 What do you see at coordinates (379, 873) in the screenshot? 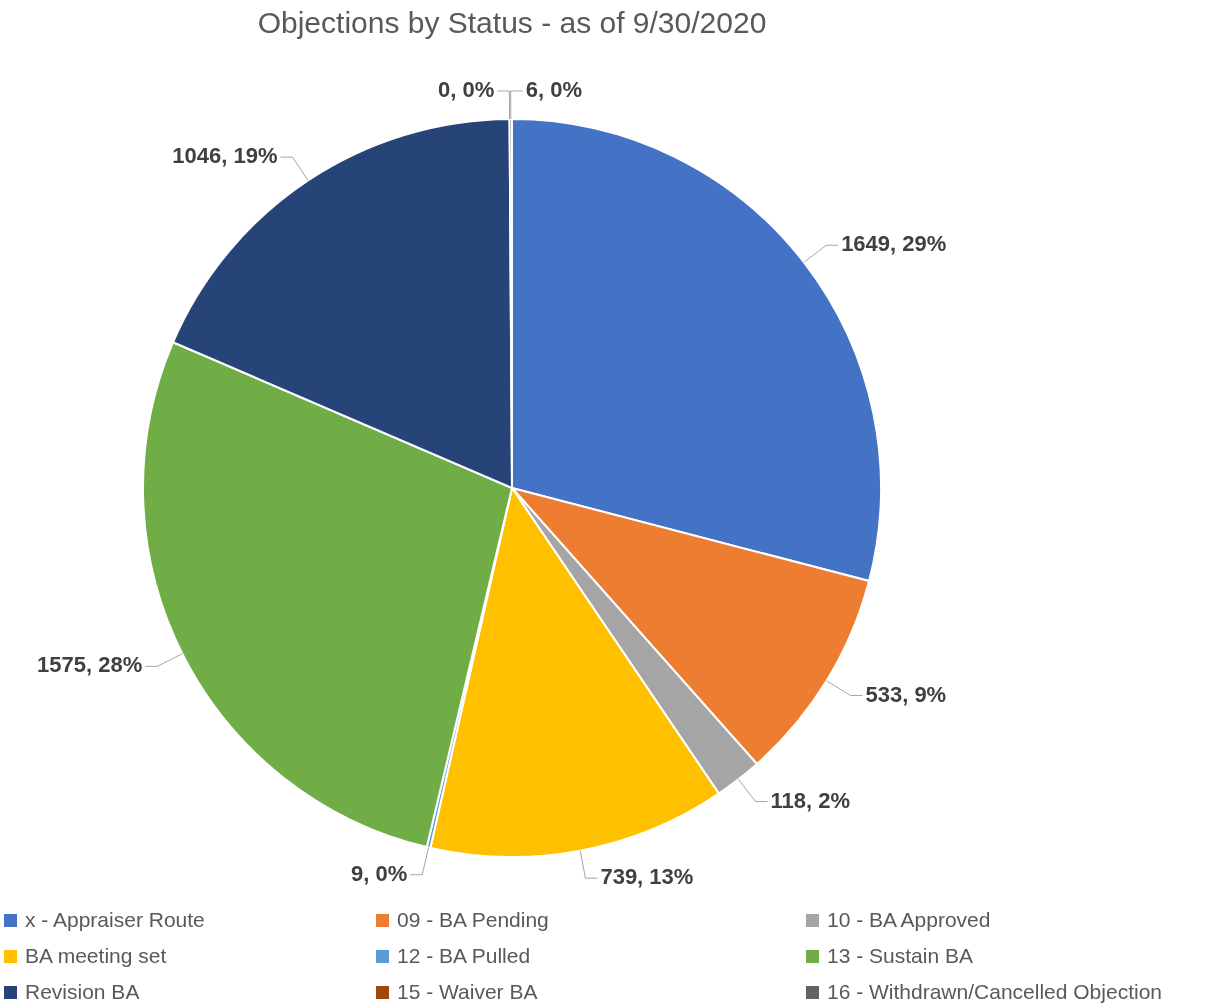
I see `data-label: 9, 0%` at bounding box center [379, 873].